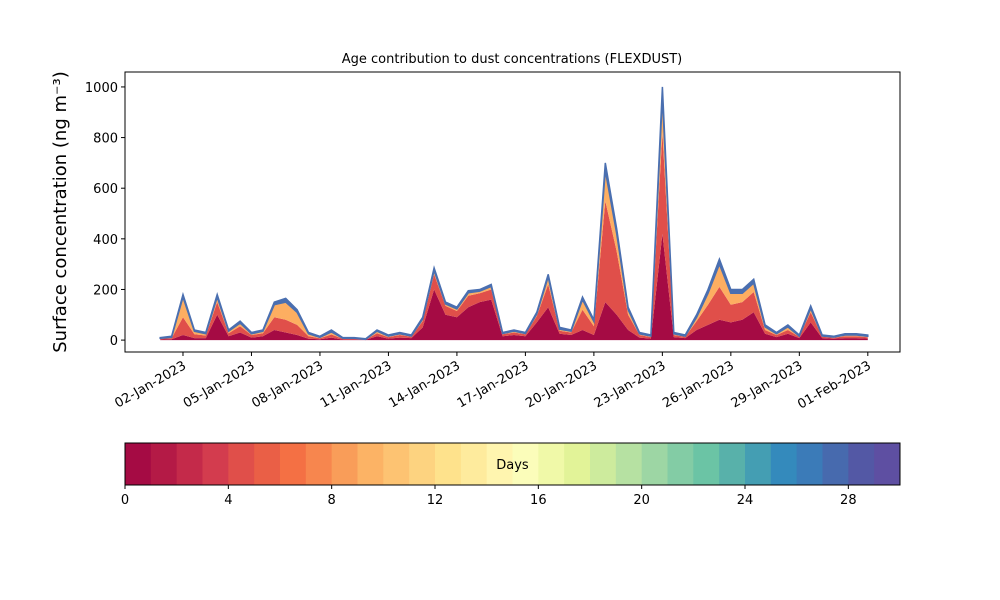 The width and height of the screenshot is (1000, 600). I want to click on x-tick-label: 29-Jan-2023, so click(767, 384).